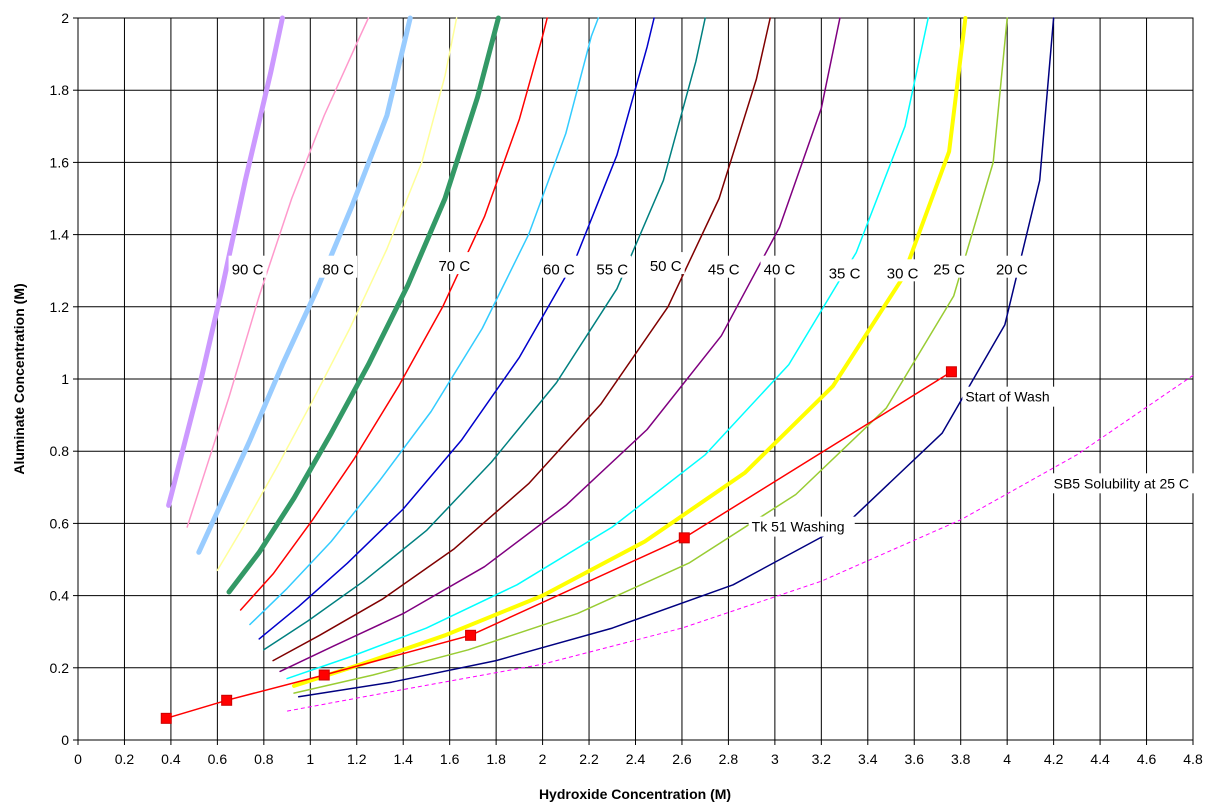 This screenshot has width=1227, height=807. What do you see at coordinates (1193, 759) in the screenshot?
I see `x-tick-label: 4.8` at bounding box center [1193, 759].